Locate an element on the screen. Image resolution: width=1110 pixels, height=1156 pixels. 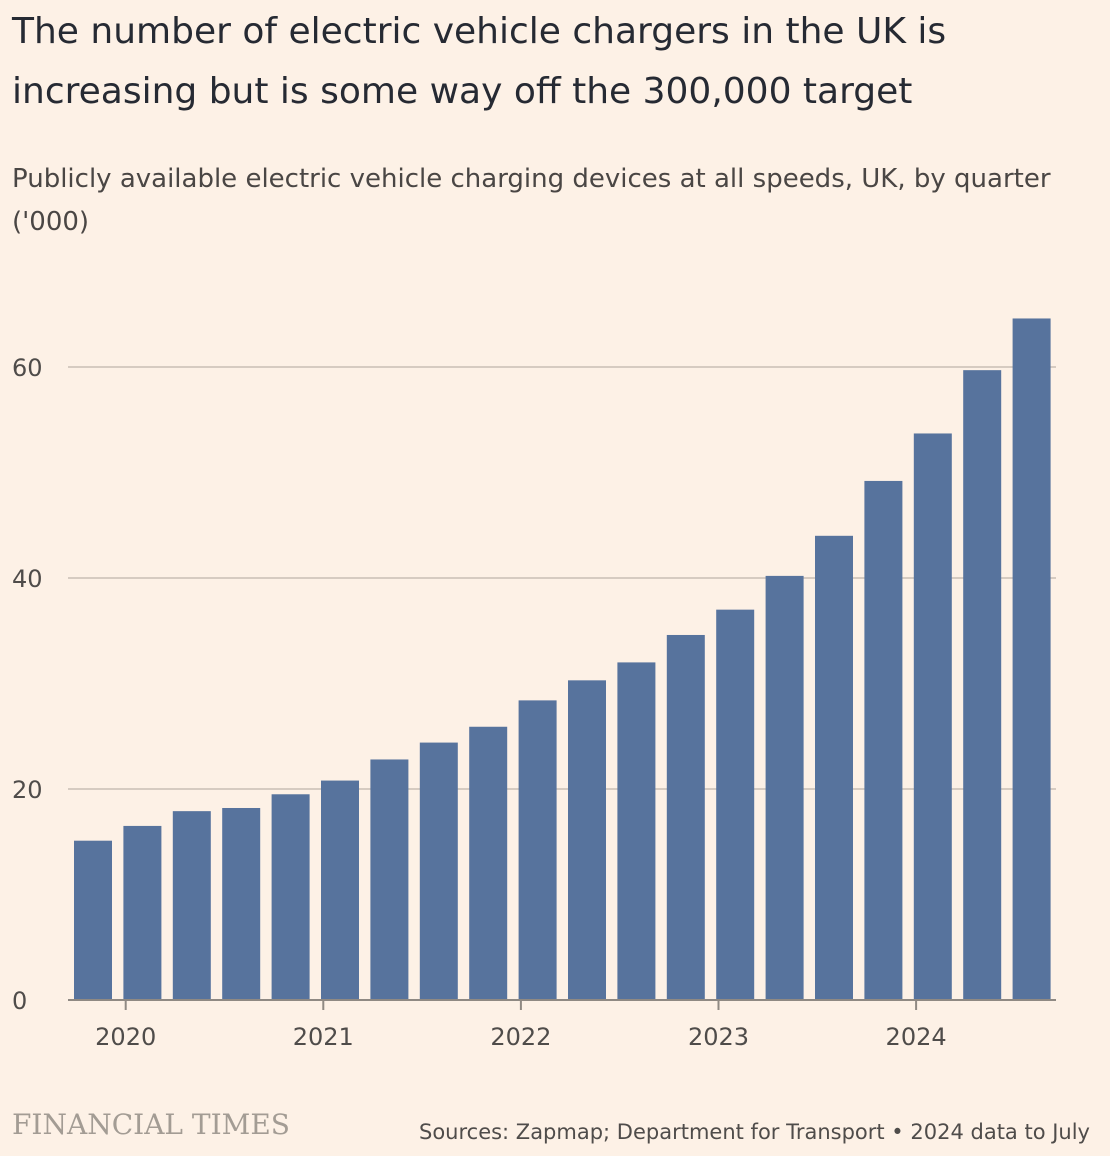
x-tick-label: 2021 is located at coordinates (323, 1037).